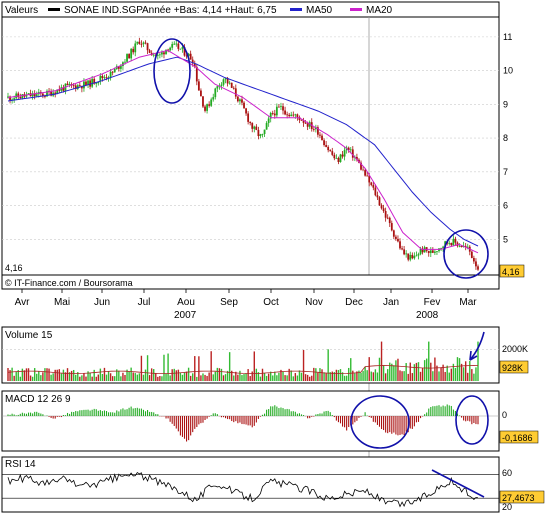 This screenshot has height=514, width=546. What do you see at coordinates (209, 10) in the screenshot?
I see `header-stats: Année +Bas: 4,14 +Haut: 6,75` at bounding box center [209, 10].